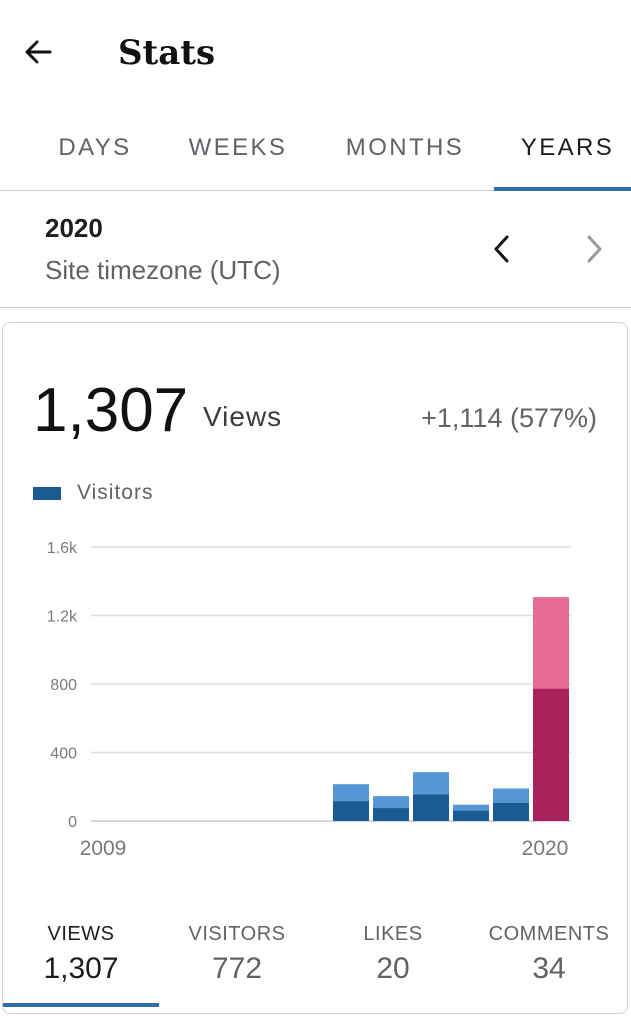 The width and height of the screenshot is (631, 1024). Describe the element at coordinates (315, 249) in the screenshot. I see `date-bar: 2020 Site timezone (UTC)` at that location.